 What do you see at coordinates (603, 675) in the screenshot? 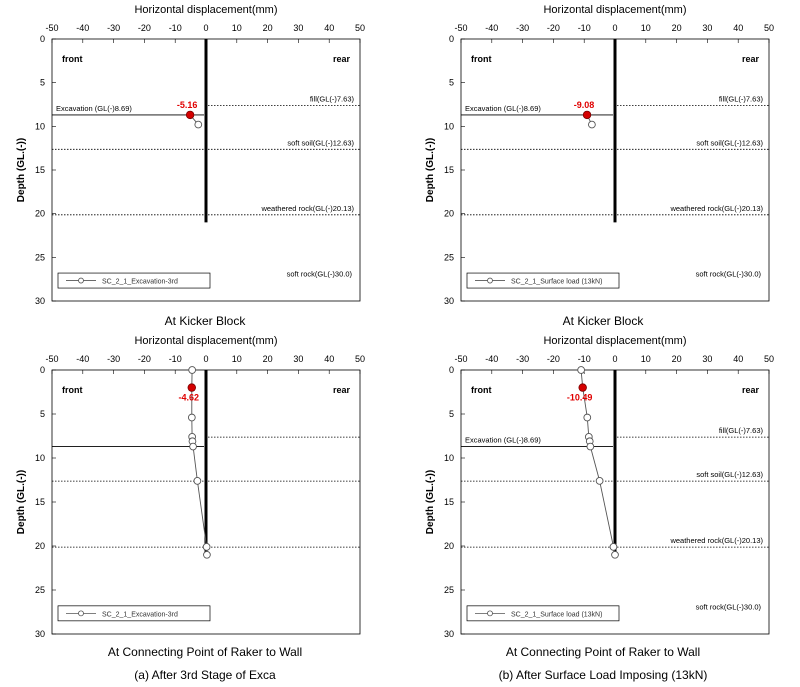
I see `subcaption-b: (b) After Surface Load Imposing (13kN)` at bounding box center [603, 675].